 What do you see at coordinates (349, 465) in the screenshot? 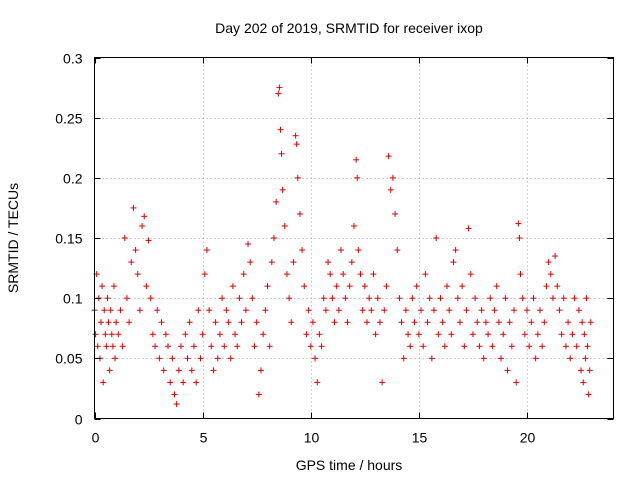
I see `x-axis-label: GPS time / hours` at bounding box center [349, 465].